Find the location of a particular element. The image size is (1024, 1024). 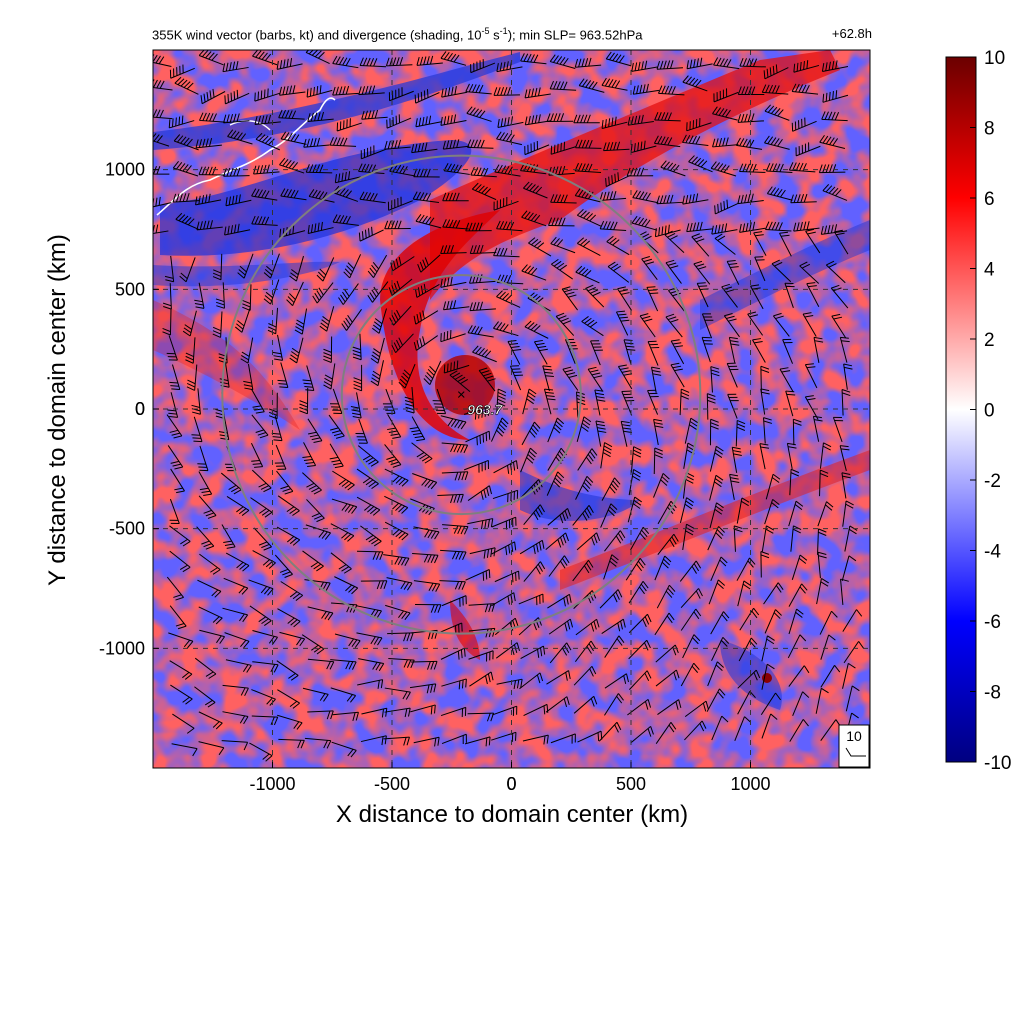

colorbar-tick-label: 4 is located at coordinates (989, 270).